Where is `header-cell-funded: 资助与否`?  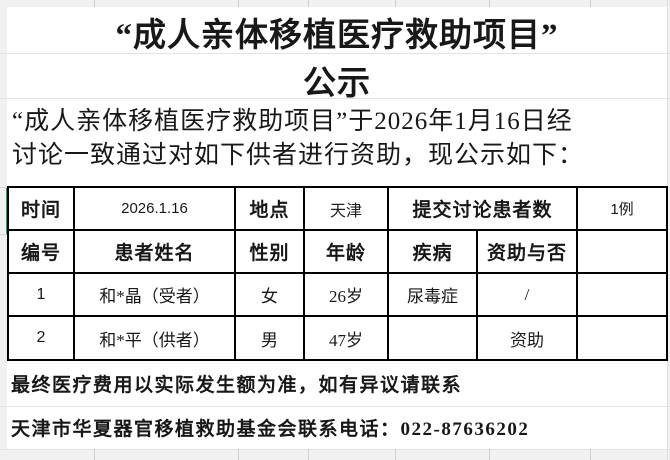 header-cell-funded: 资助与否 is located at coordinates (527, 251).